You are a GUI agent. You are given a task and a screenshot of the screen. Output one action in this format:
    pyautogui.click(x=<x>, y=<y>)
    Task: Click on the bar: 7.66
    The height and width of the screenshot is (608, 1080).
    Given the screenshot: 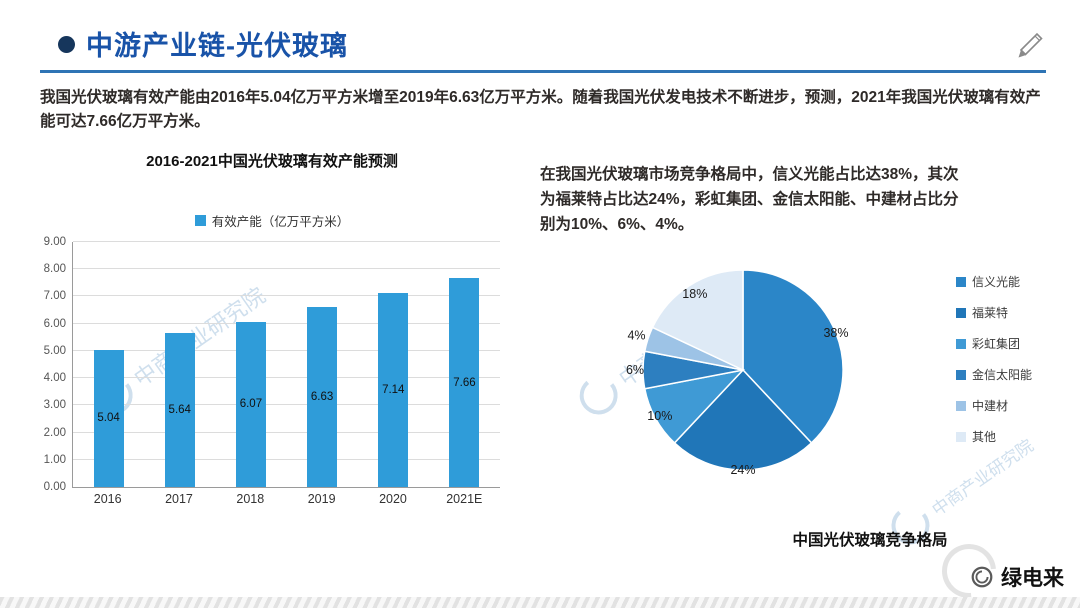 What is the action you would take?
    pyautogui.click(x=464, y=382)
    